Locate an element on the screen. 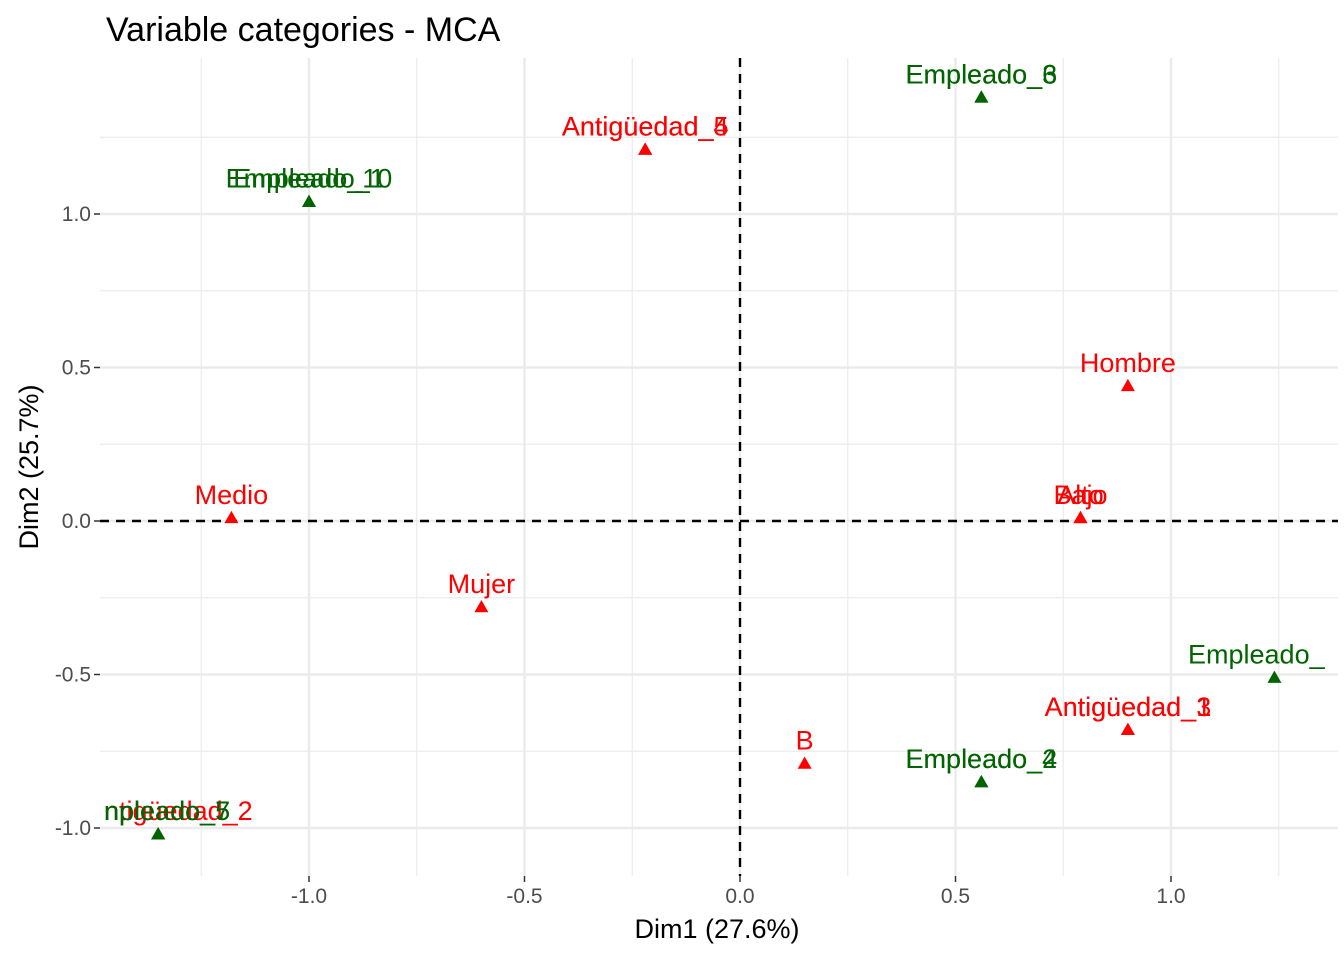 The image size is (1344, 960). point-label: B is located at coordinates (805, 741).